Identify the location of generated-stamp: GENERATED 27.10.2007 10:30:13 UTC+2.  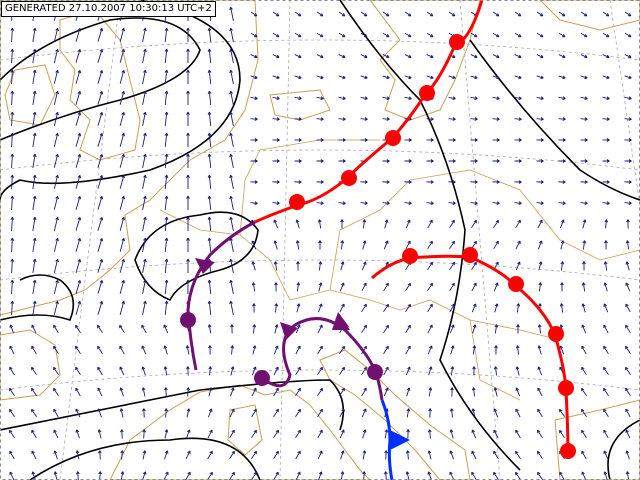
(108, 9).